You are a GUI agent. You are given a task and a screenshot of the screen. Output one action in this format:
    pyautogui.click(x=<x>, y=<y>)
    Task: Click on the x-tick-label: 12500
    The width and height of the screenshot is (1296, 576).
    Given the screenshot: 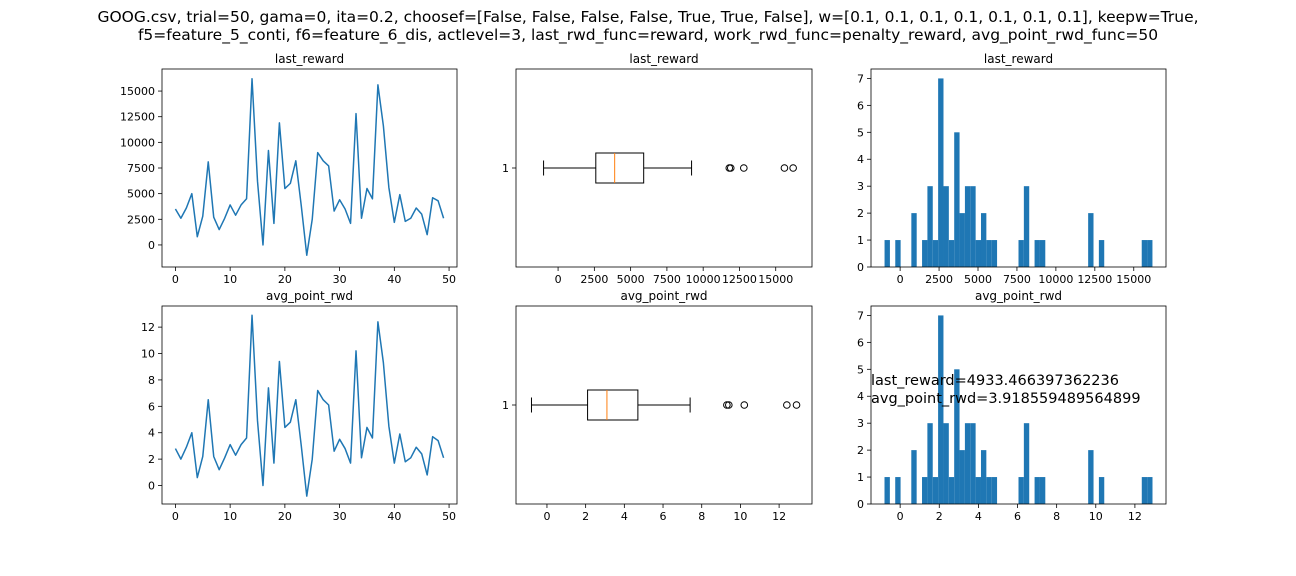 What is the action you would take?
    pyautogui.click(x=1094, y=279)
    